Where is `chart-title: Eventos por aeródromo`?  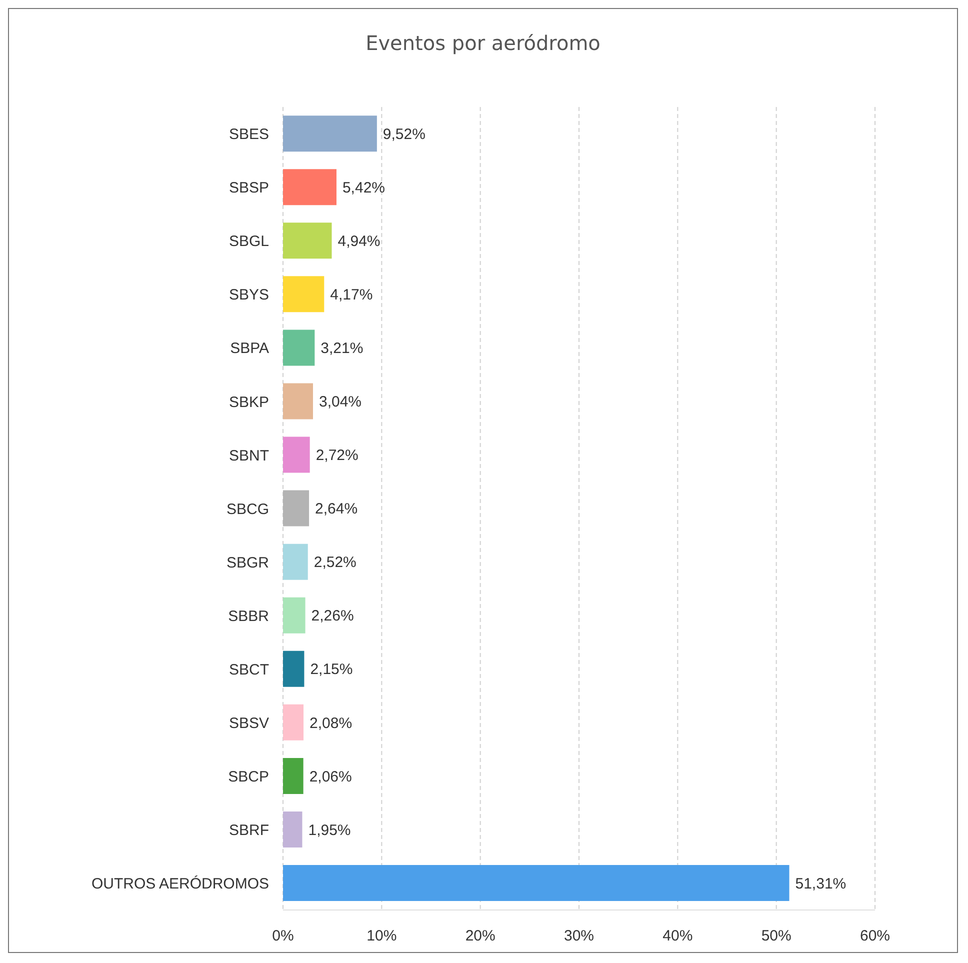
chart-title: Eventos por aeródromo is located at coordinates (483, 43).